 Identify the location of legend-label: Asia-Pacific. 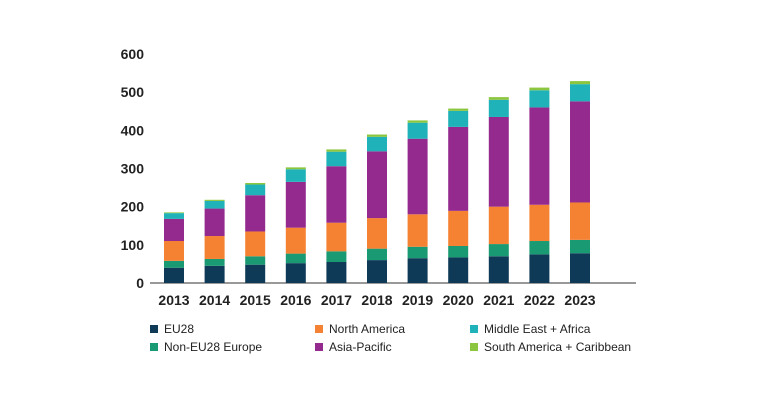
(360, 347).